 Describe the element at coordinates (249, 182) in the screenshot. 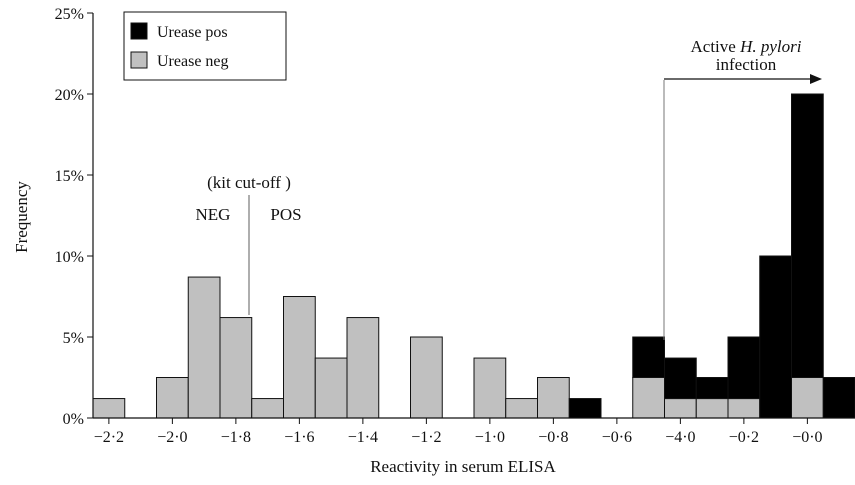

I see `cutoff-label: (kit cut-off )` at that location.